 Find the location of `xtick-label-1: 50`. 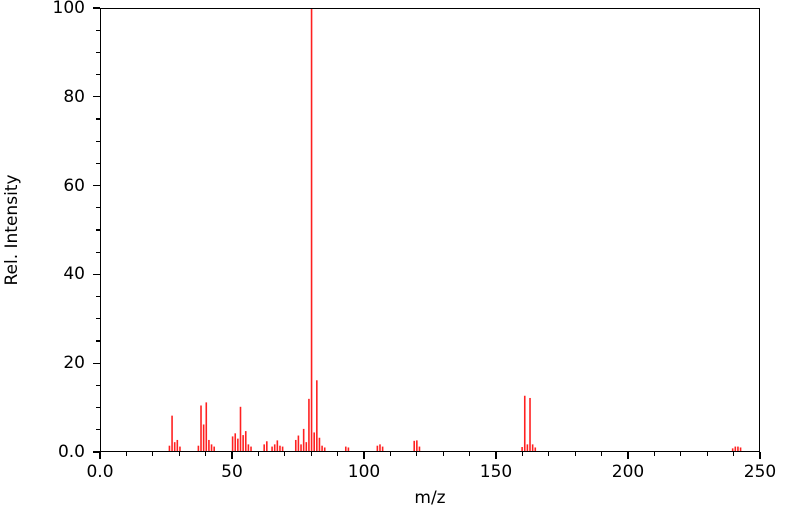

xtick-label-1: 50 is located at coordinates (232, 472).